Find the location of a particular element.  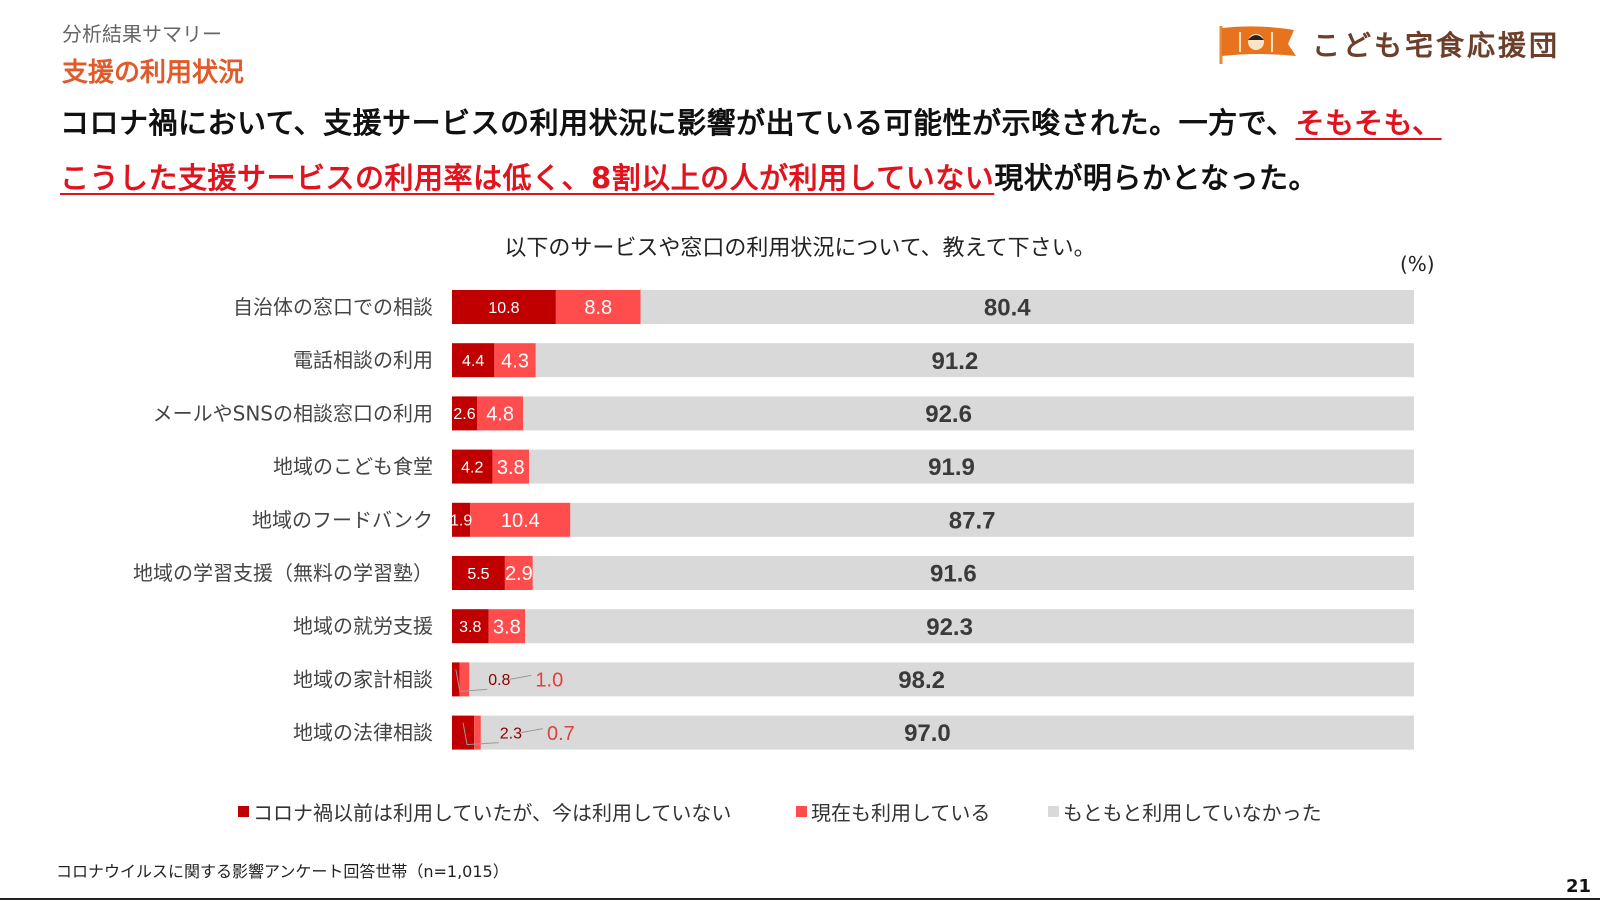

data-label: 2.9 is located at coordinates (519, 574).